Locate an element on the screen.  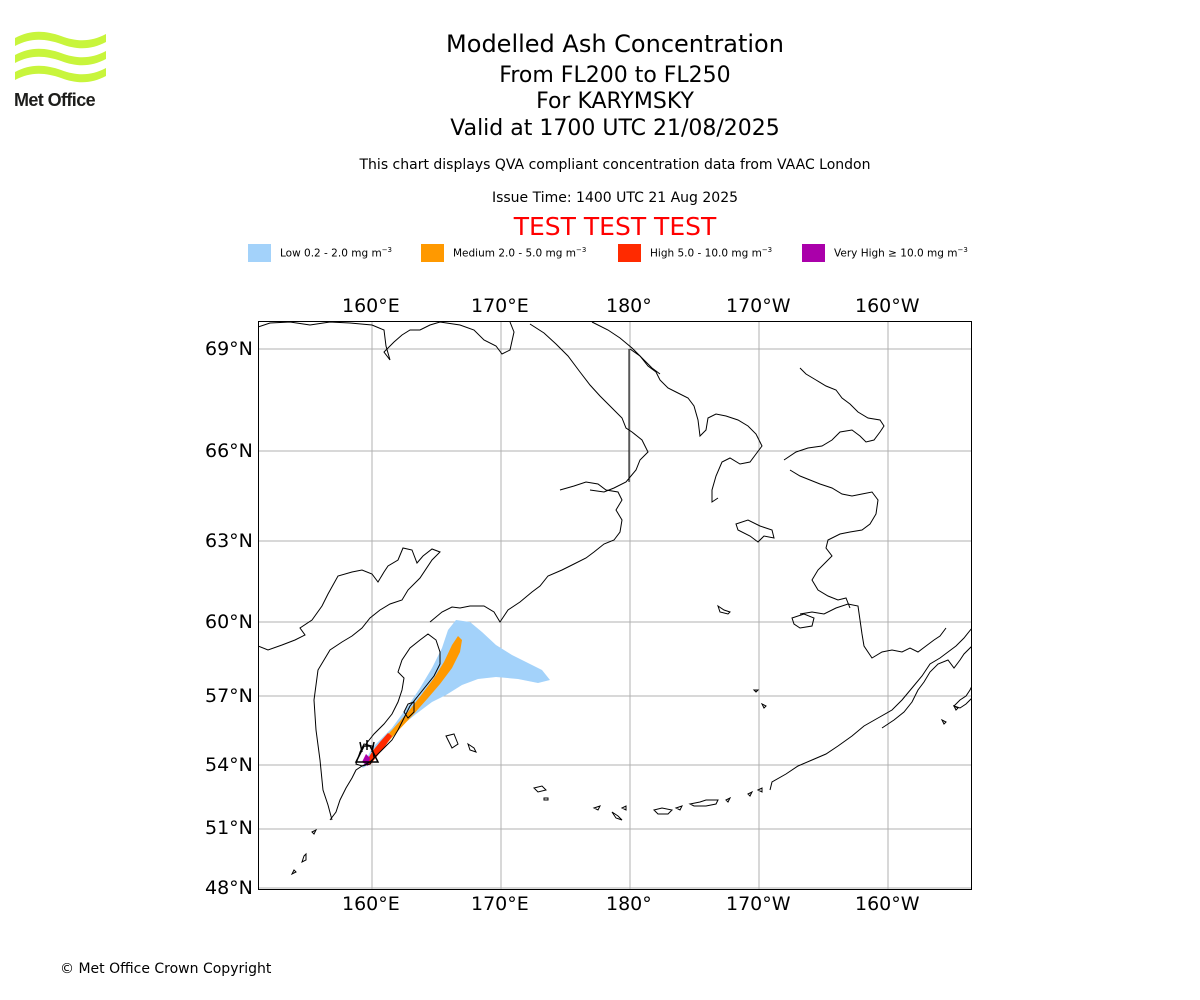
coast-okhotsk-north is located at coordinates (526, 552).